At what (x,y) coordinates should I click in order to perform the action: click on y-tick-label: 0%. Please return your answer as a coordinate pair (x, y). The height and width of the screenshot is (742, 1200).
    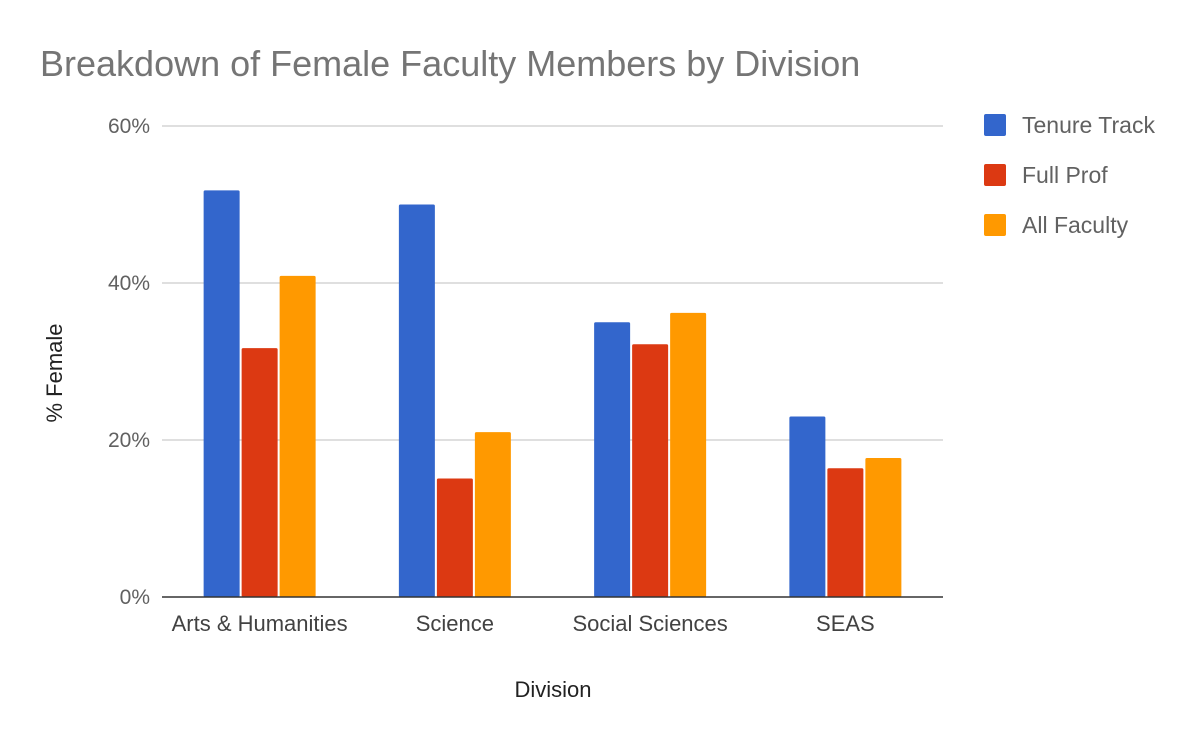
    Looking at the image, I should click on (135, 597).